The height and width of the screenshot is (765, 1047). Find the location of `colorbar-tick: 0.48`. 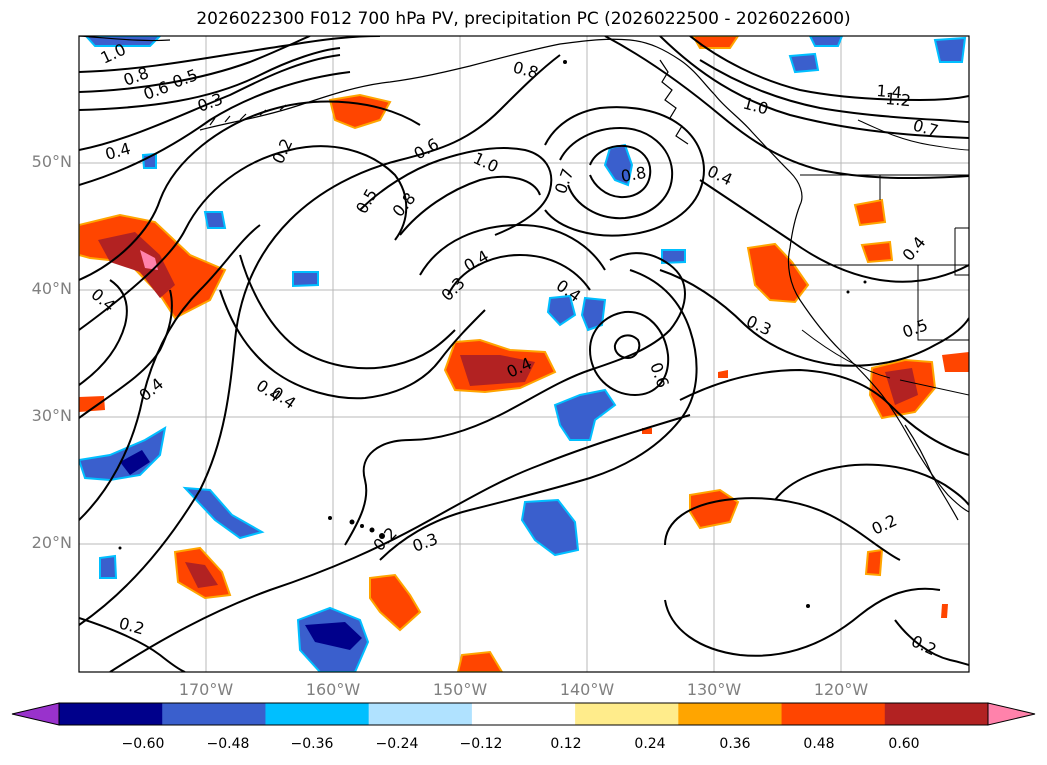

colorbar-tick: 0.48 is located at coordinates (819, 744).